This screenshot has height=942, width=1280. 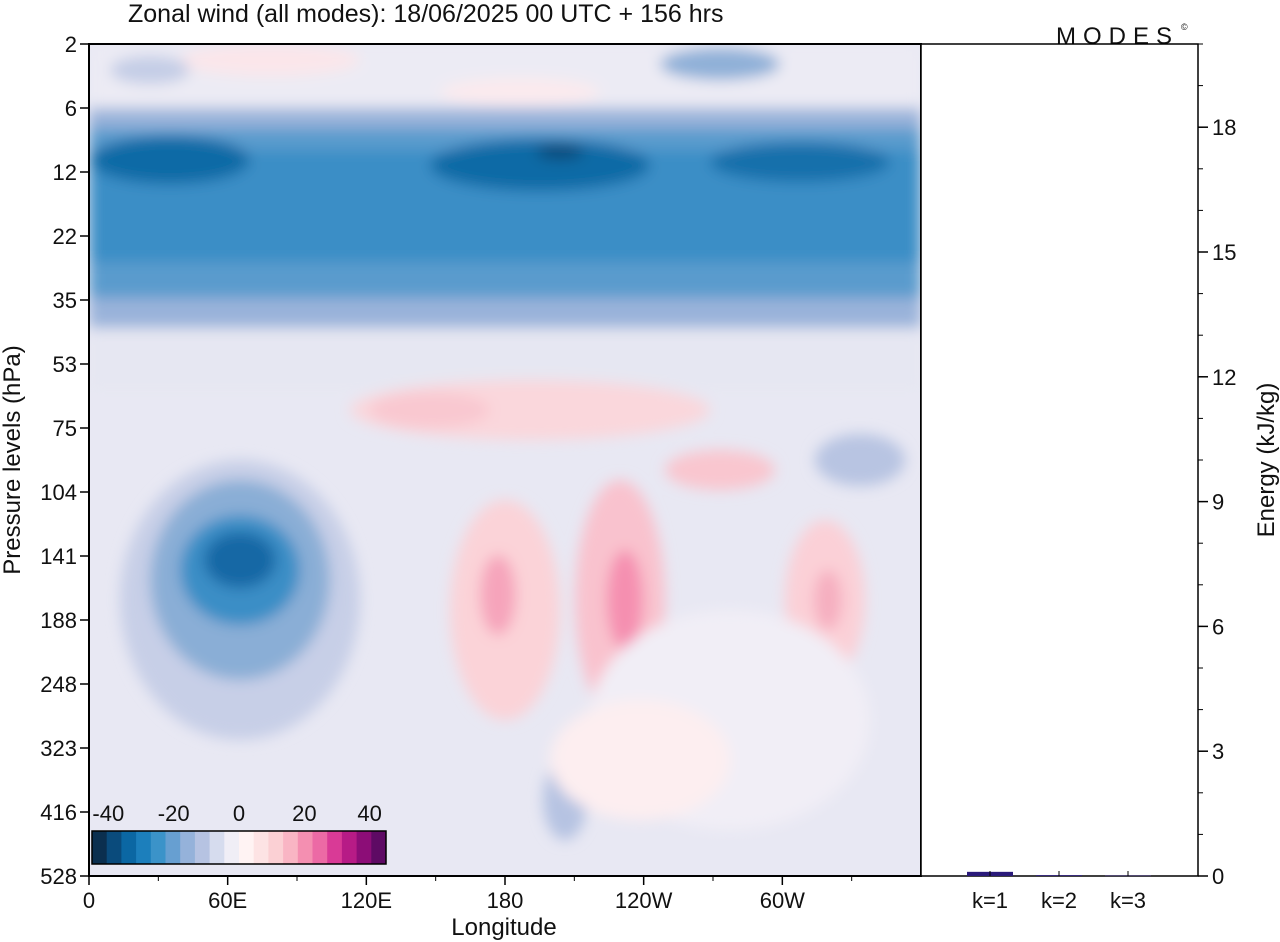 What do you see at coordinates (505, 360) in the screenshot?
I see `lower-strat-band` at bounding box center [505, 360].